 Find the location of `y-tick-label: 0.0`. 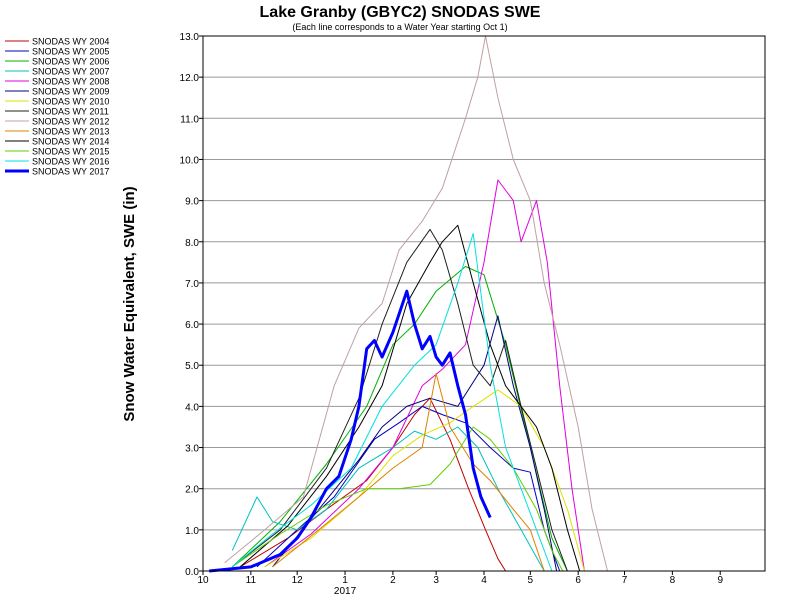

y-tick-label: 0.0 is located at coordinates (192, 572).